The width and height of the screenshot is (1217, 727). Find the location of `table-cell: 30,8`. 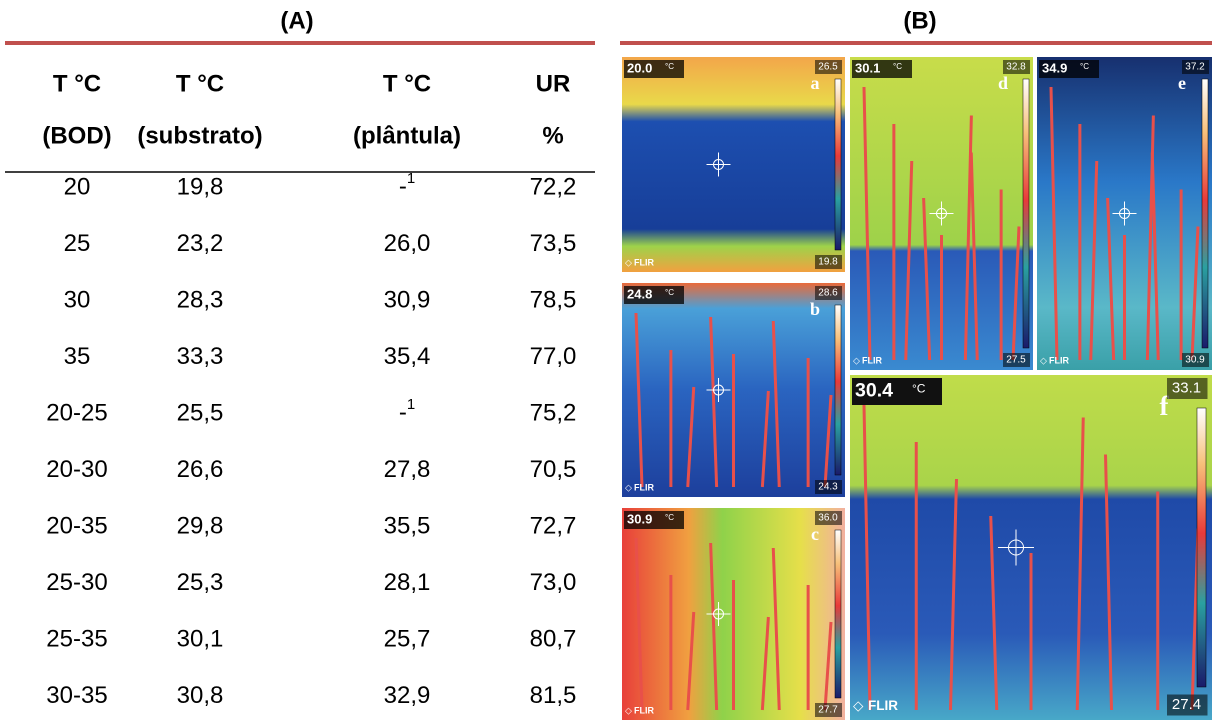

table-cell: 30,8 is located at coordinates (200, 695).